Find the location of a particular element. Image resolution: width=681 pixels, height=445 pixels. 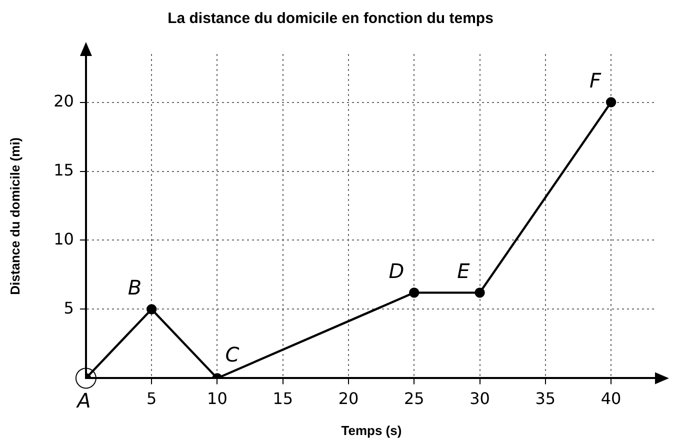

x-tick-label: 15 is located at coordinates (283, 398).